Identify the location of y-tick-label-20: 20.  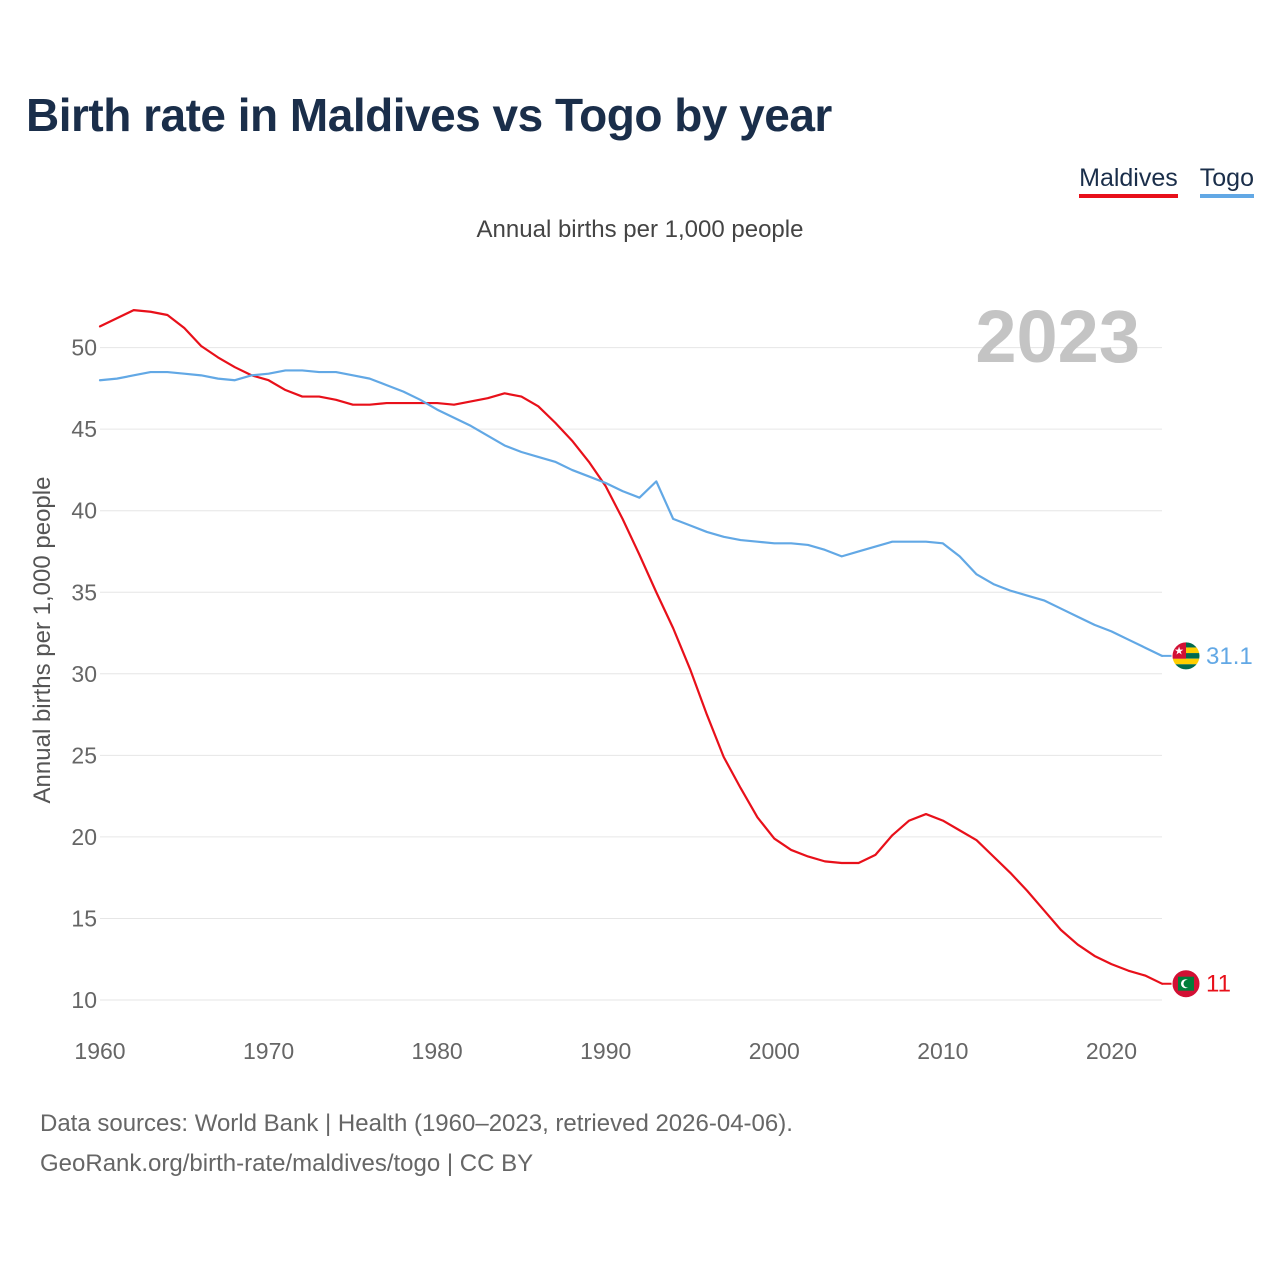
(84, 837).